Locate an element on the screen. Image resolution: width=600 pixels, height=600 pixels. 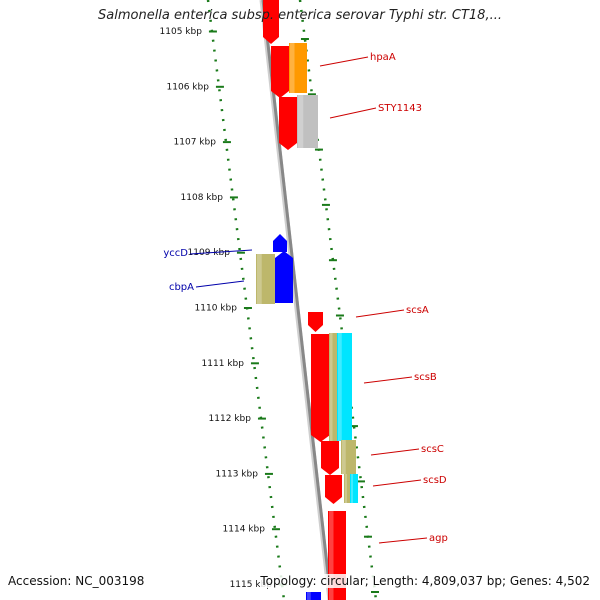
gene-yccD is located at coordinates (280, 243).